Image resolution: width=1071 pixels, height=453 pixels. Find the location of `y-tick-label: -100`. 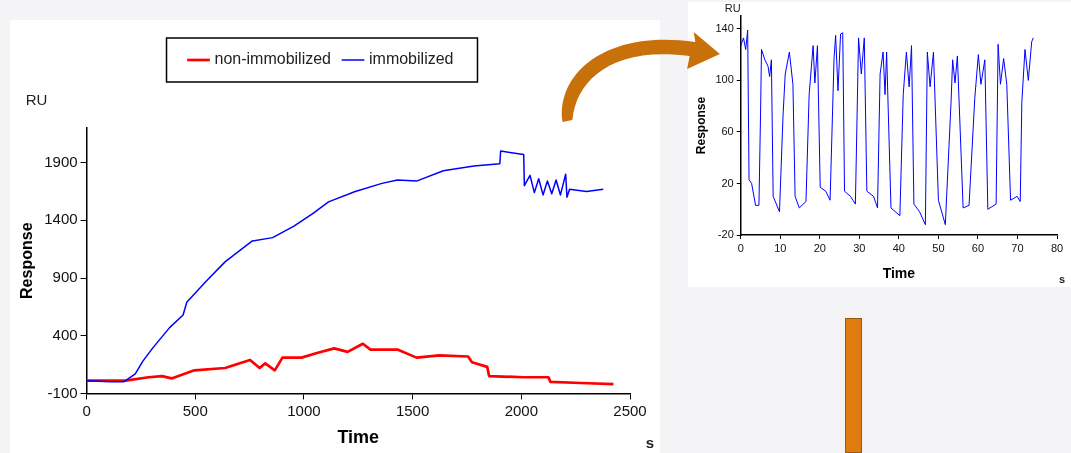

y-tick-label: -100 is located at coordinates (62, 392).